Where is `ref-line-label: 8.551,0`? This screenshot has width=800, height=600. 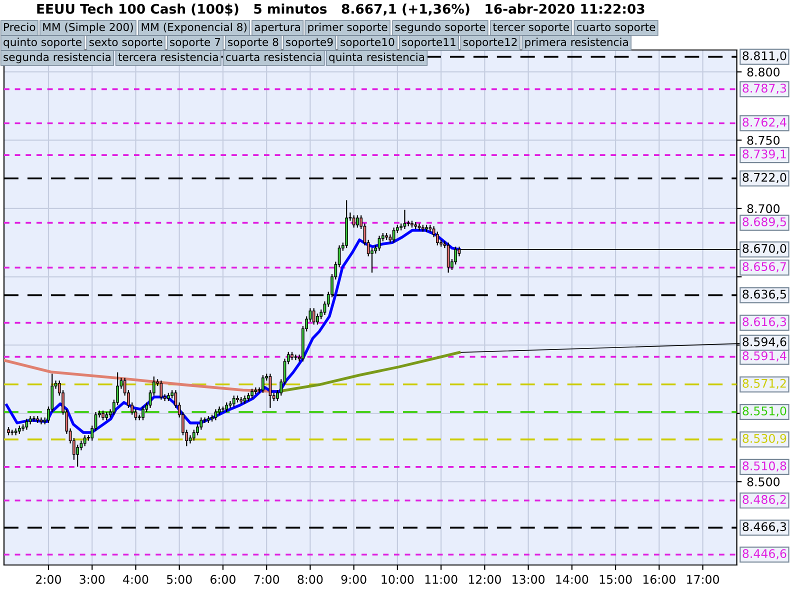
ref-line-label: 8.551,0 is located at coordinates (764, 411).